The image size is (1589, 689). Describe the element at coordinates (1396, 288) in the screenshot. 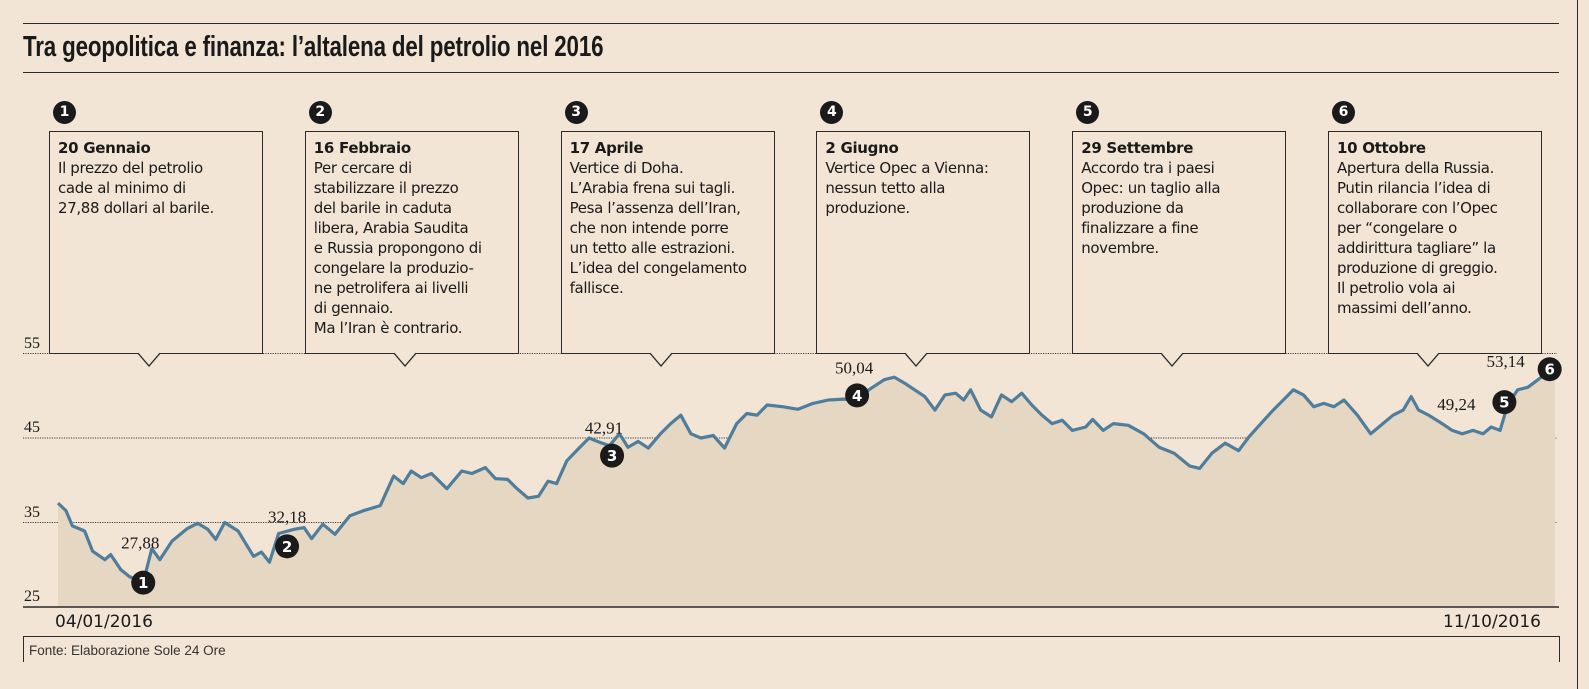

I see `event-text-line: Il petrolio vola ai` at that location.